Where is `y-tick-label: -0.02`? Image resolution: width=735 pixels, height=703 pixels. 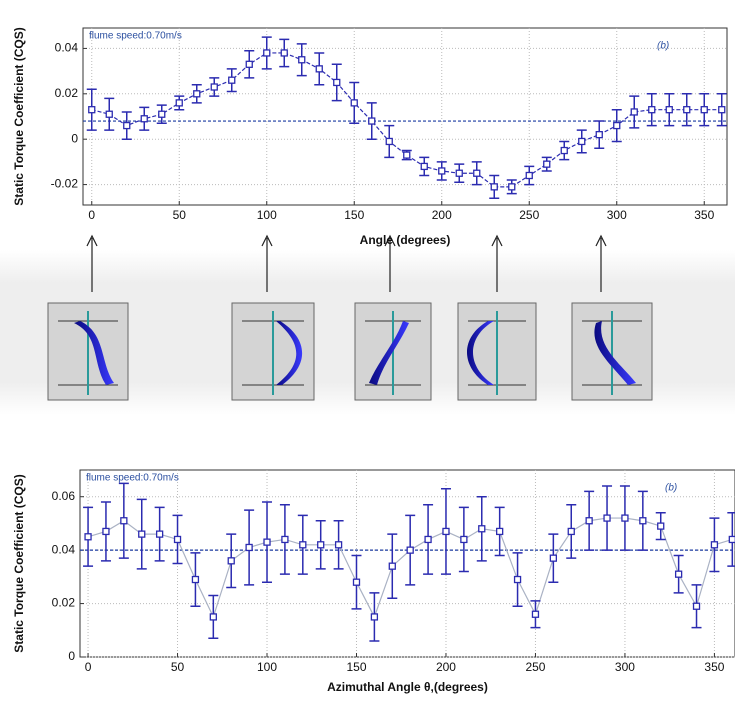 y-tick-label: -0.02 is located at coordinates (65, 184).